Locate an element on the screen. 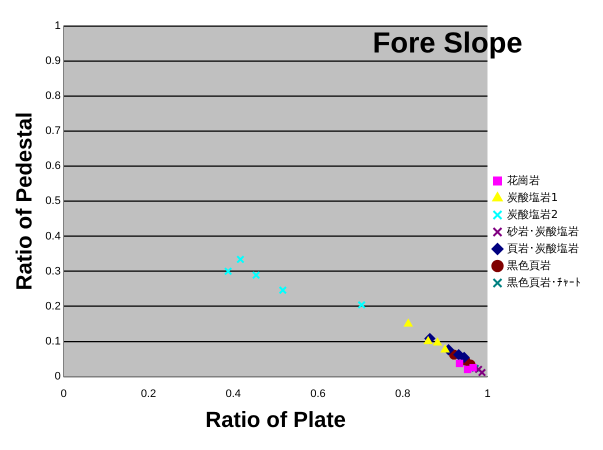 The image size is (603, 450). chart-title: Fore Slope is located at coordinates (447, 44).